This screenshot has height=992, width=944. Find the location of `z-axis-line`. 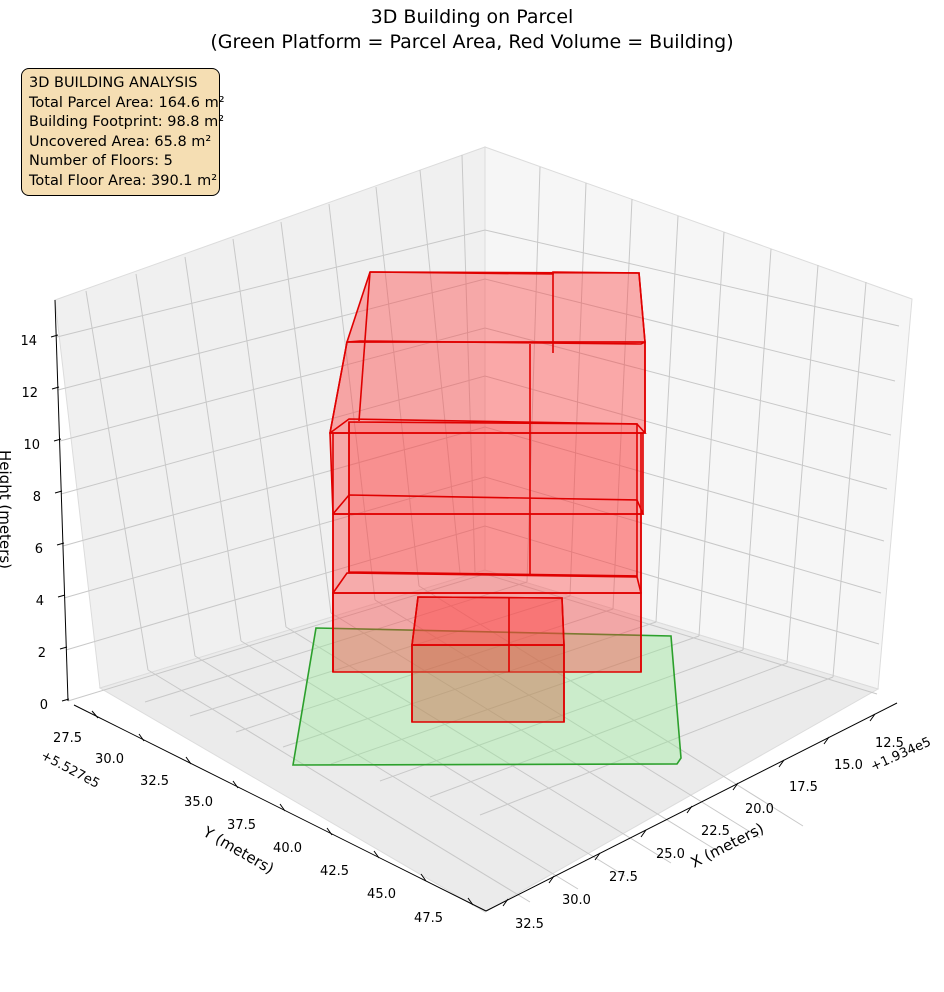

z-axis-line is located at coordinates (61, 500).